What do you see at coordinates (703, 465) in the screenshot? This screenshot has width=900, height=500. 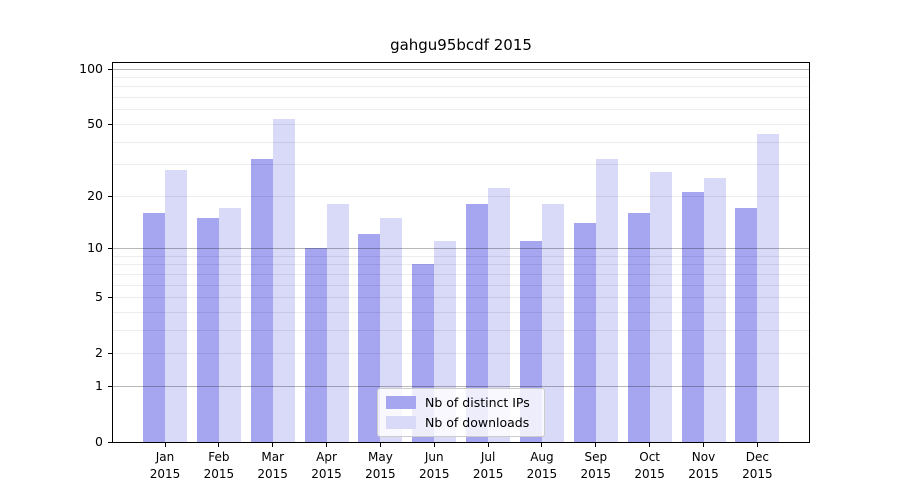 I see `x-tick-label-nov: Nov 2015` at bounding box center [703, 465].